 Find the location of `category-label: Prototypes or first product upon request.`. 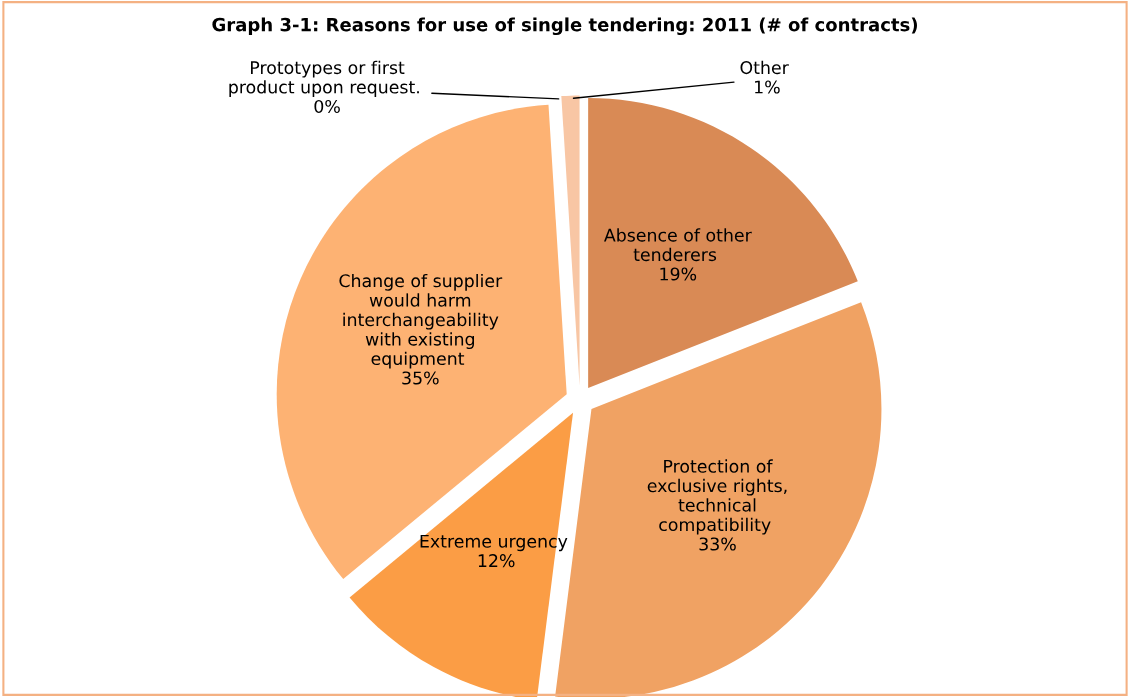

category-label: Prototypes or first product upon request. is located at coordinates (324, 78).